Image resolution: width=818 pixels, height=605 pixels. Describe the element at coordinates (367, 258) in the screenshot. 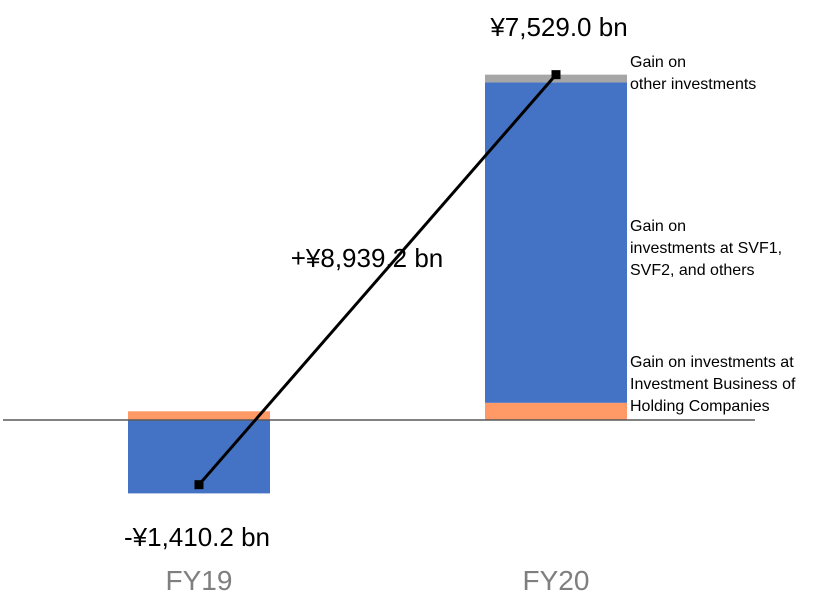

I see `difference-label: +¥8,939.2 bn` at that location.